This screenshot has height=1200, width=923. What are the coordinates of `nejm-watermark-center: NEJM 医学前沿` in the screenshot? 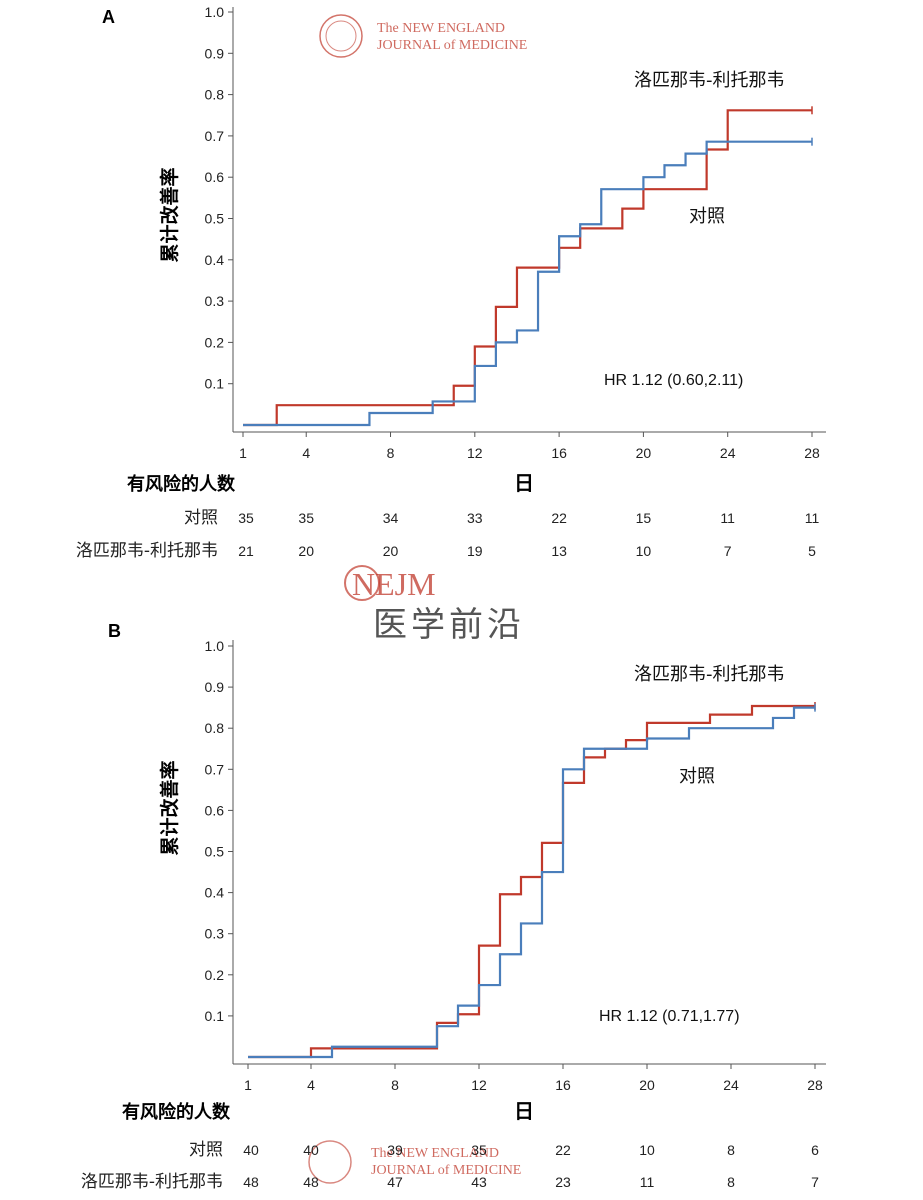 It's located at (432, 605).